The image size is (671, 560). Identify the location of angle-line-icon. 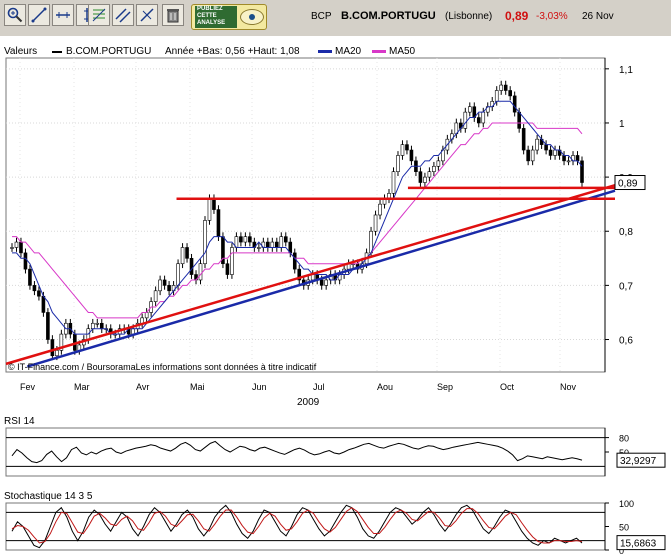
(147, 15).